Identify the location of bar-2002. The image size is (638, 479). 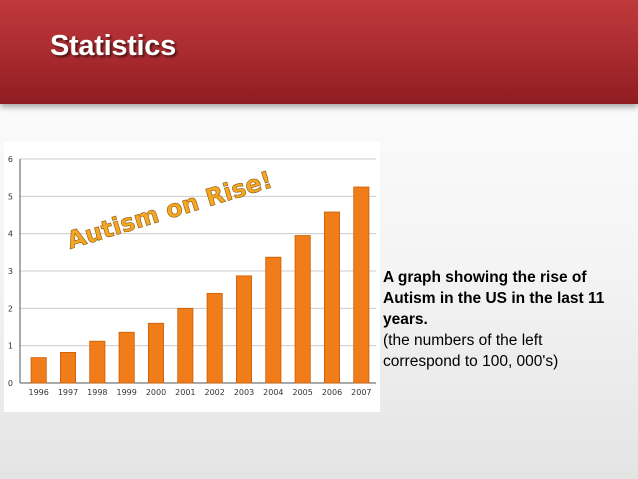
(214, 338).